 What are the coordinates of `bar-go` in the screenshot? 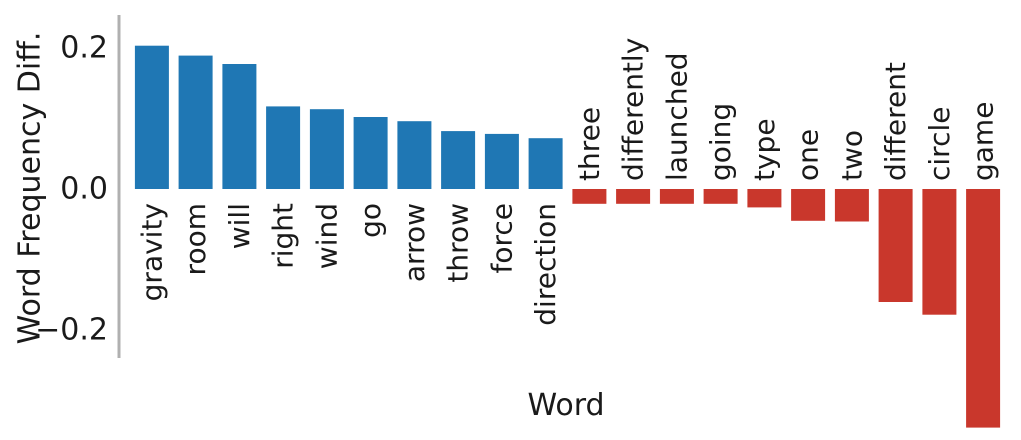 It's located at (370, 153).